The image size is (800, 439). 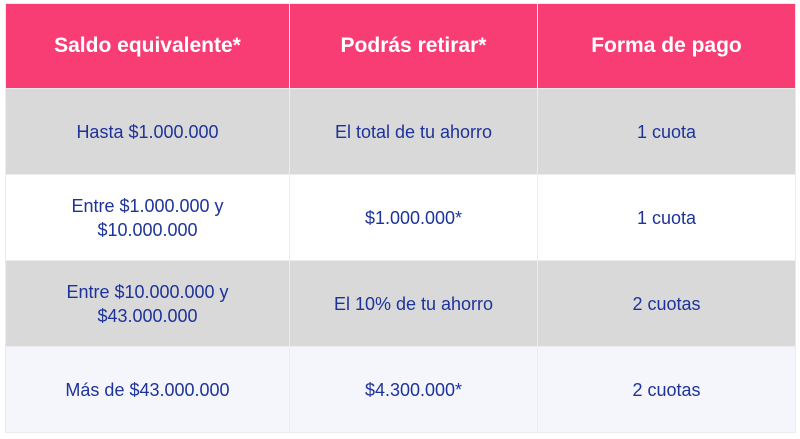 What do you see at coordinates (413, 46) in the screenshot?
I see `header-retirar: Podrás retirar*` at bounding box center [413, 46].